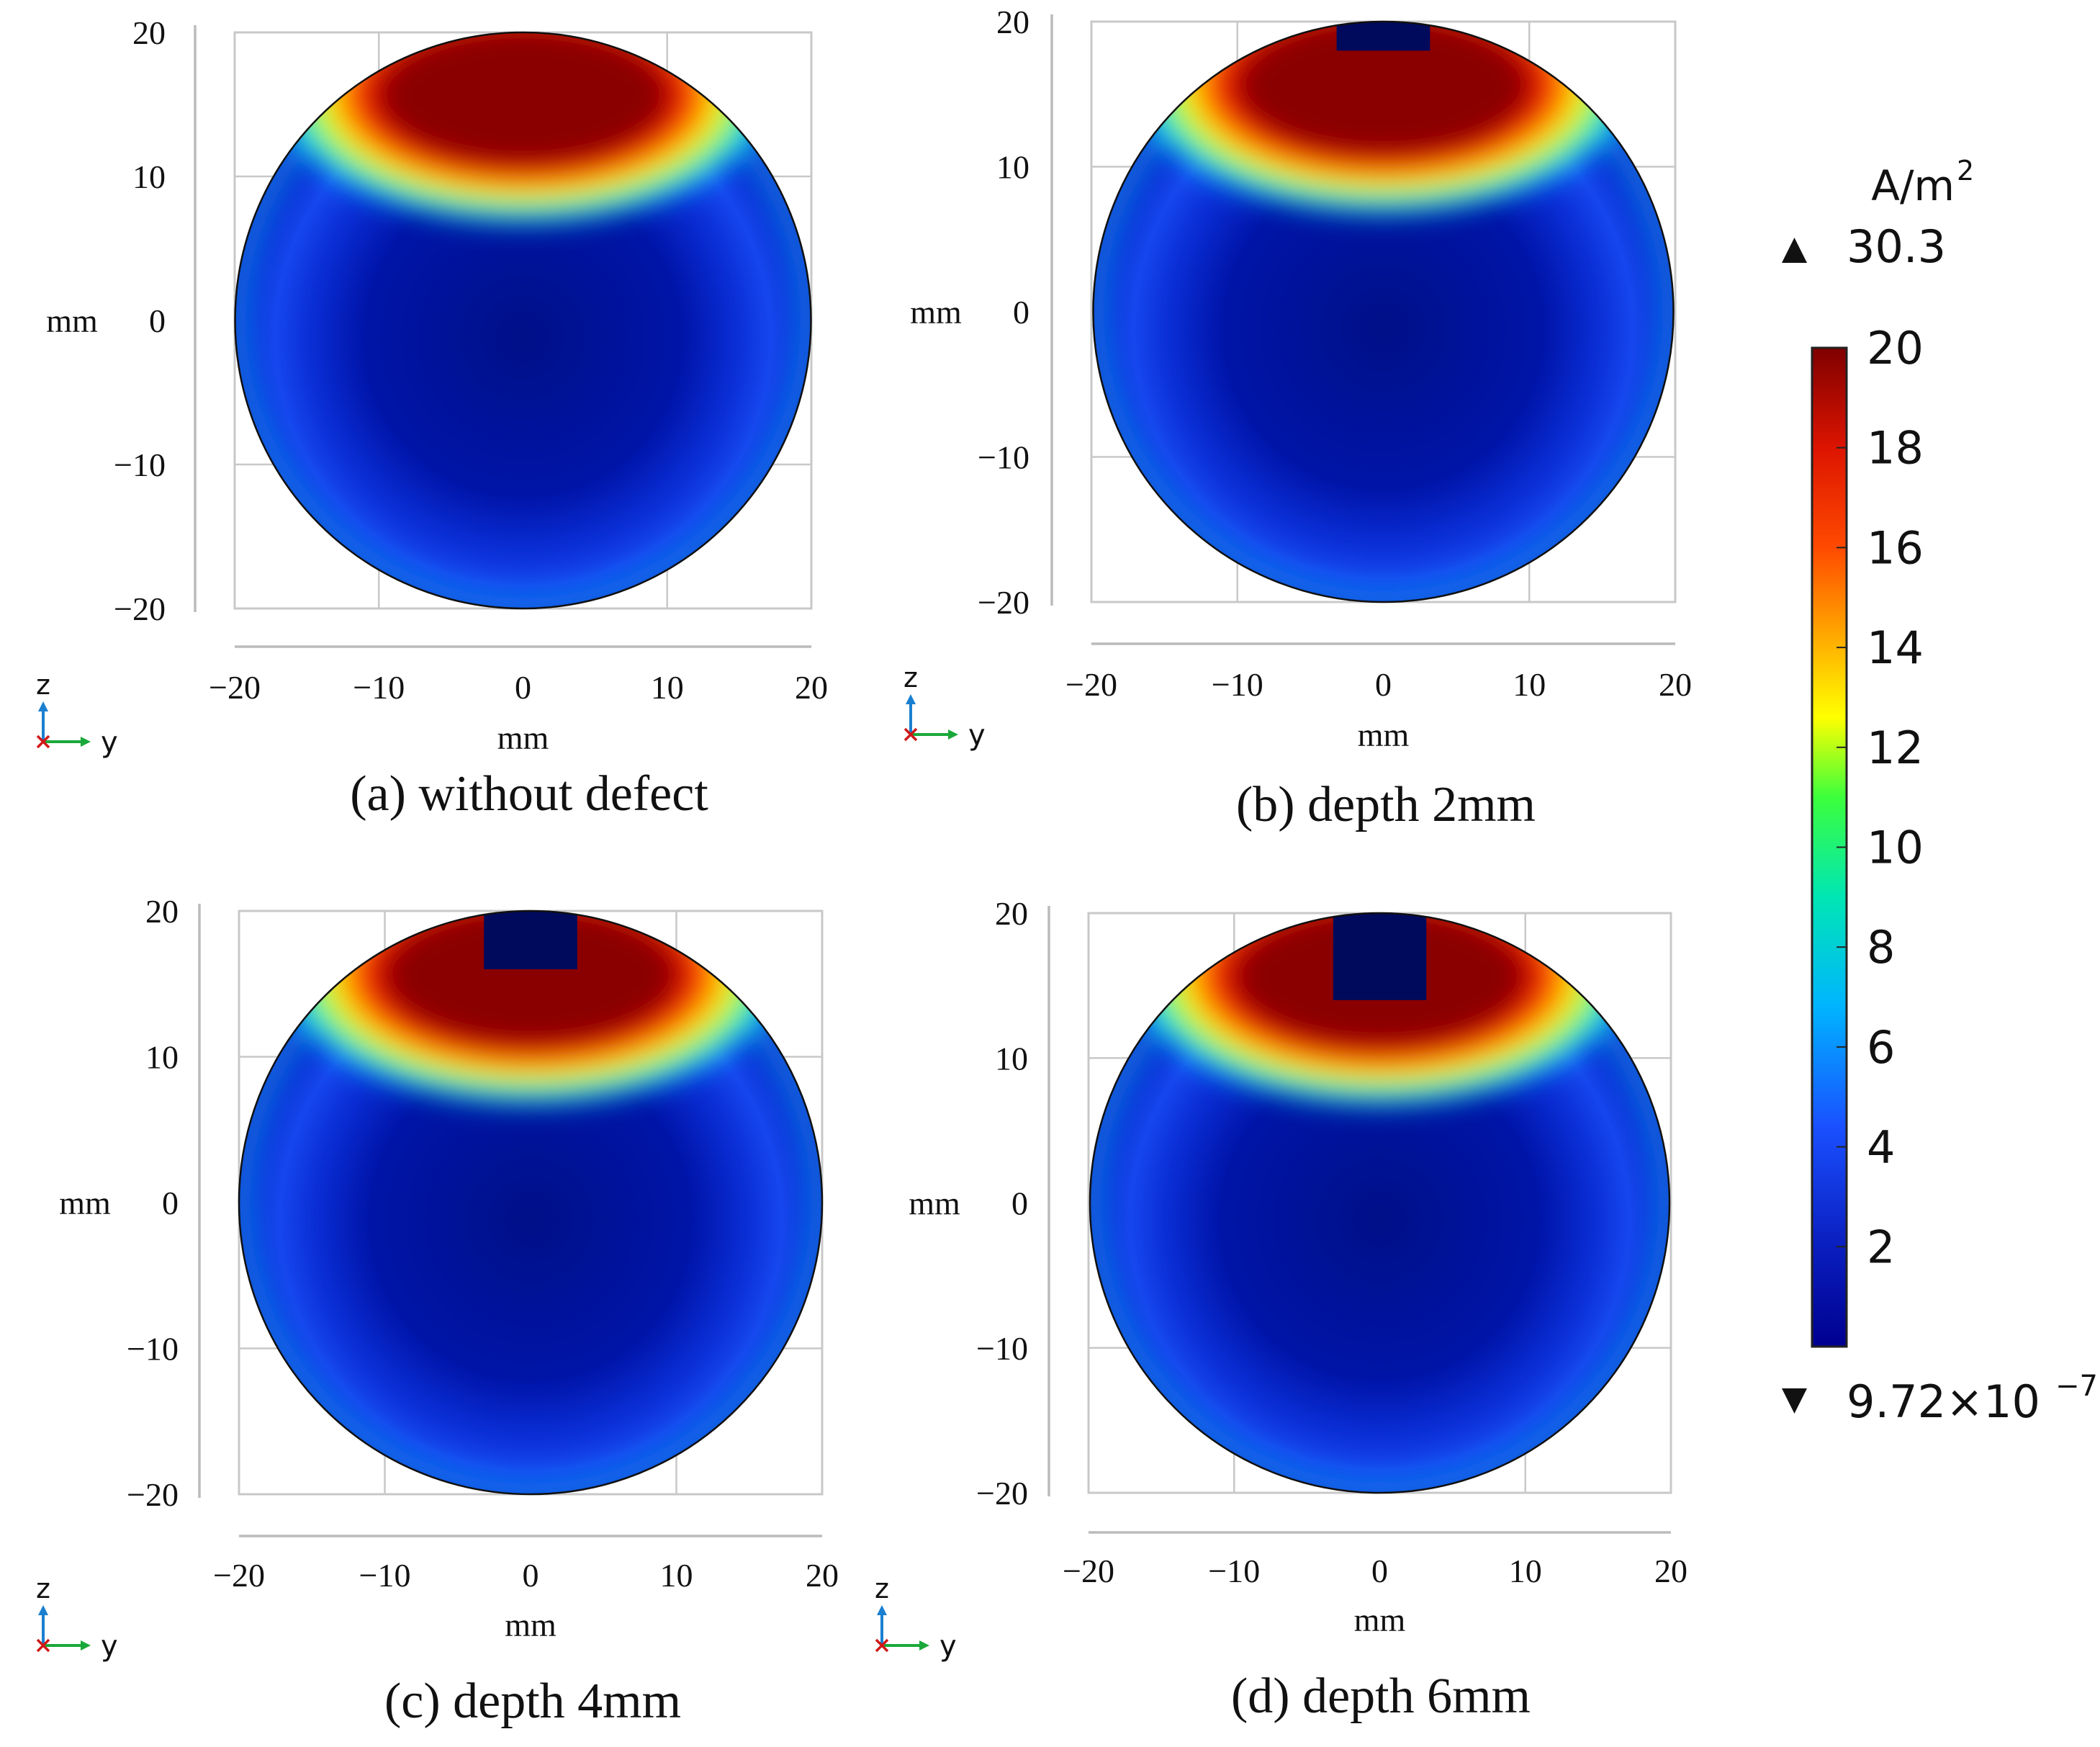 This screenshot has height=1747, width=2100. I want to click on colorbar-tick-label: 6, so click(1881, 1047).